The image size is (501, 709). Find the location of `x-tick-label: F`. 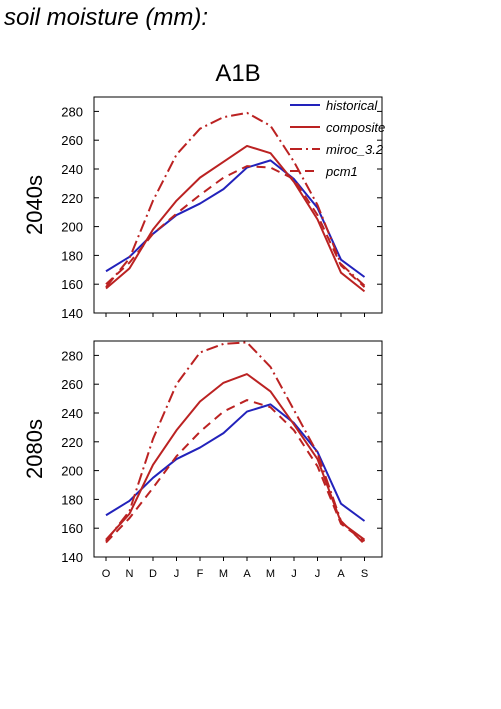

x-tick-label: F is located at coordinates (200, 574).